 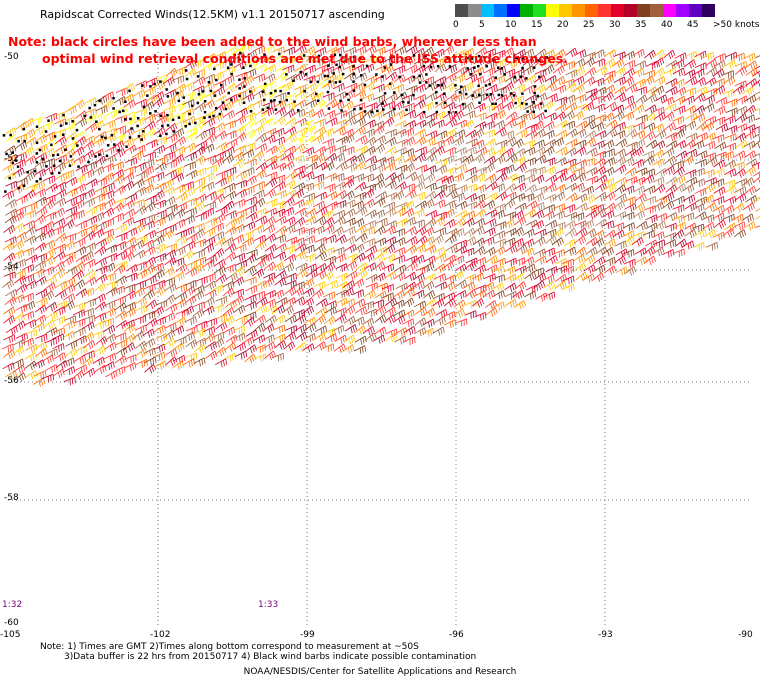 What do you see at coordinates (606, 19) in the screenshot?
I see `color-legend: 0 5 10 15 20 25 30 35 40 45 >50 knots` at bounding box center [606, 19].